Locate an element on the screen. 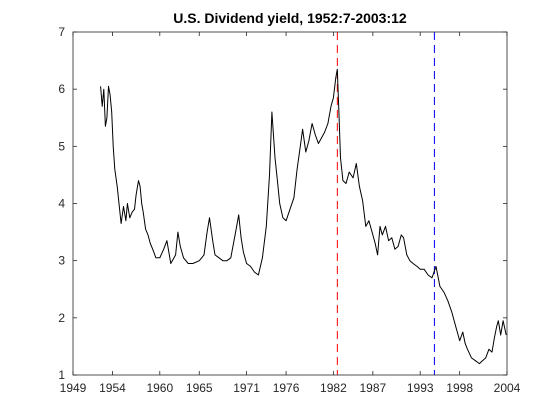  x-tick-label: 1982 is located at coordinates (333, 388).